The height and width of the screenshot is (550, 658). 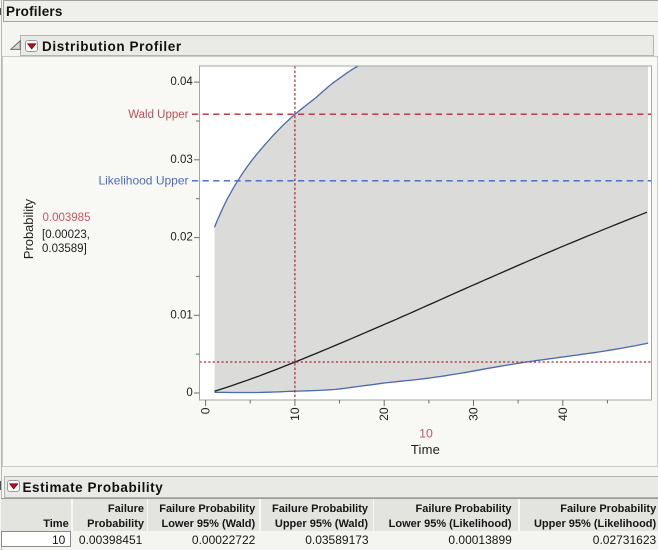 I want to click on svg-text: 40, so click(x=563, y=414).